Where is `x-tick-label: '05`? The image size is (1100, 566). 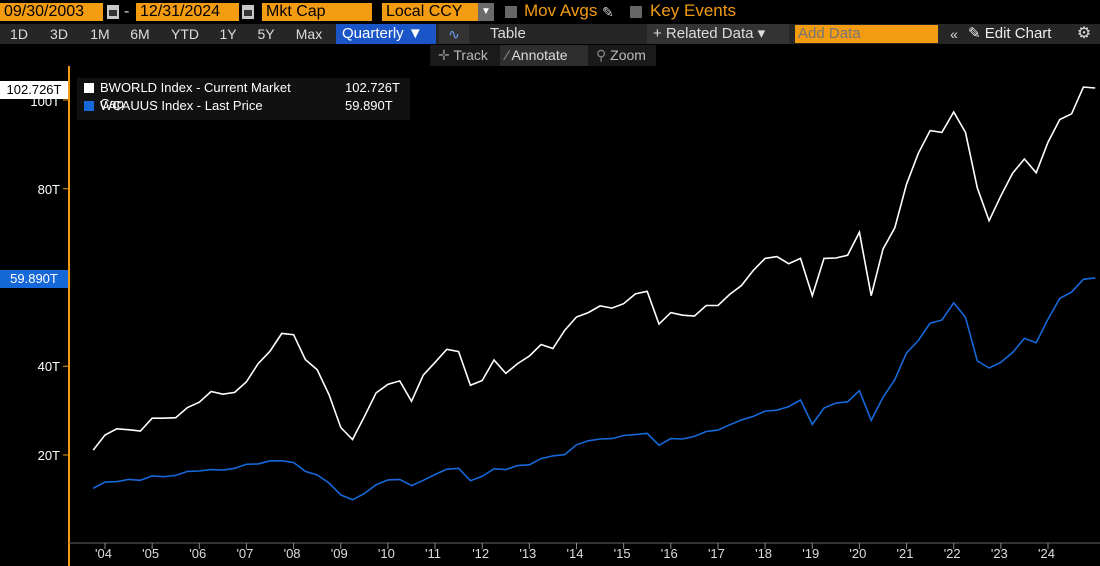 x-tick-label: '05 is located at coordinates (151, 553).